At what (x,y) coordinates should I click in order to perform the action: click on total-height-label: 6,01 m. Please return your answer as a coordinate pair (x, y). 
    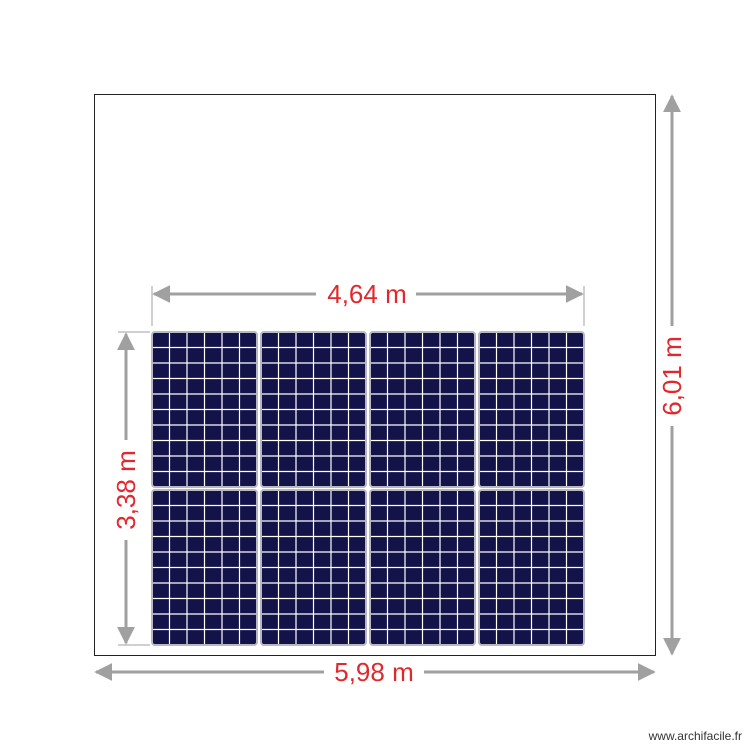
    Looking at the image, I should click on (672, 376).